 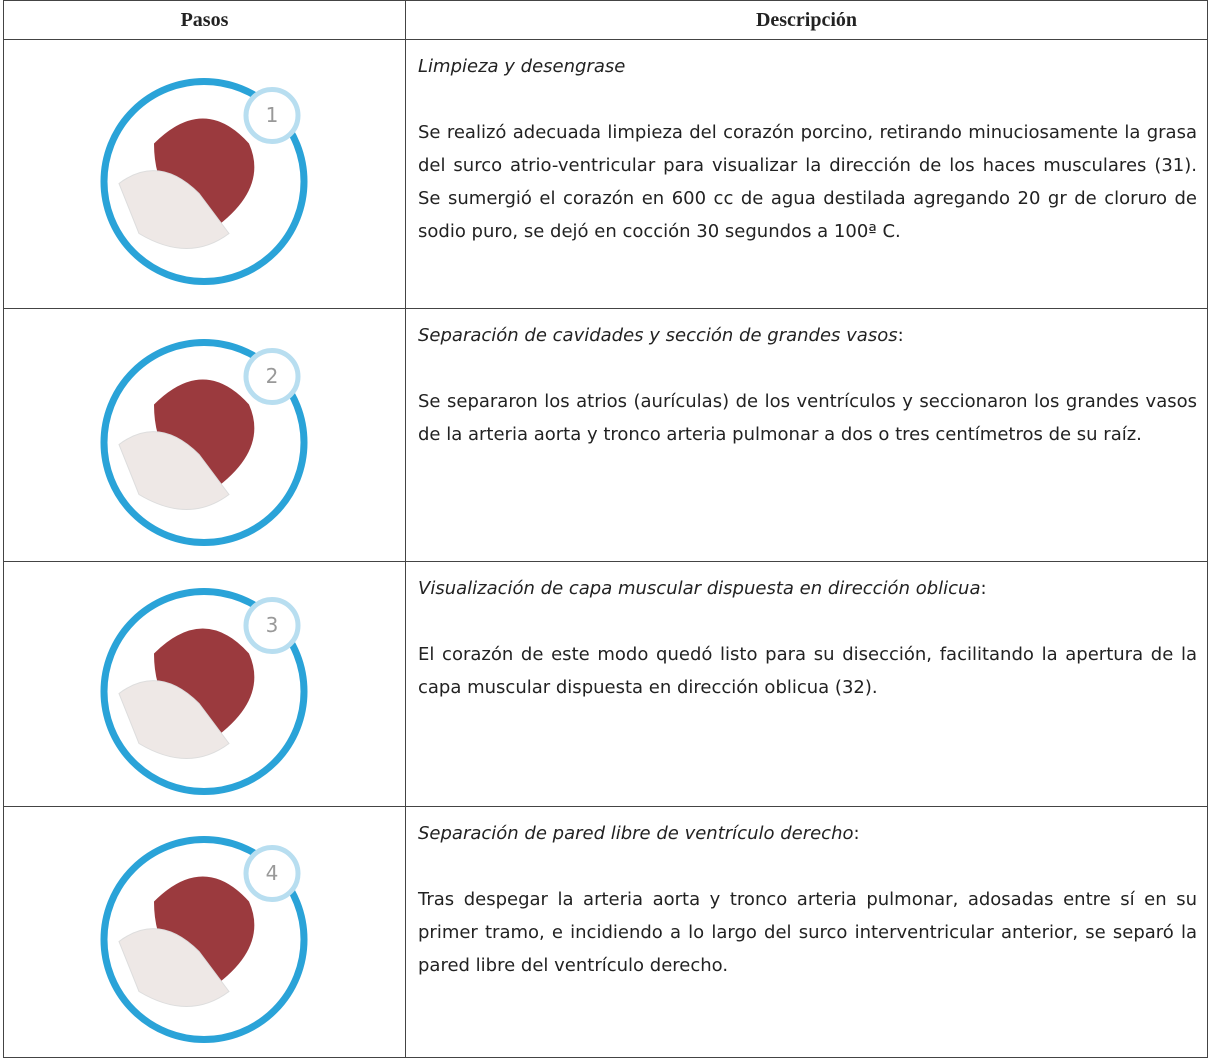 I want to click on step-number: 1, so click(x=272, y=115).